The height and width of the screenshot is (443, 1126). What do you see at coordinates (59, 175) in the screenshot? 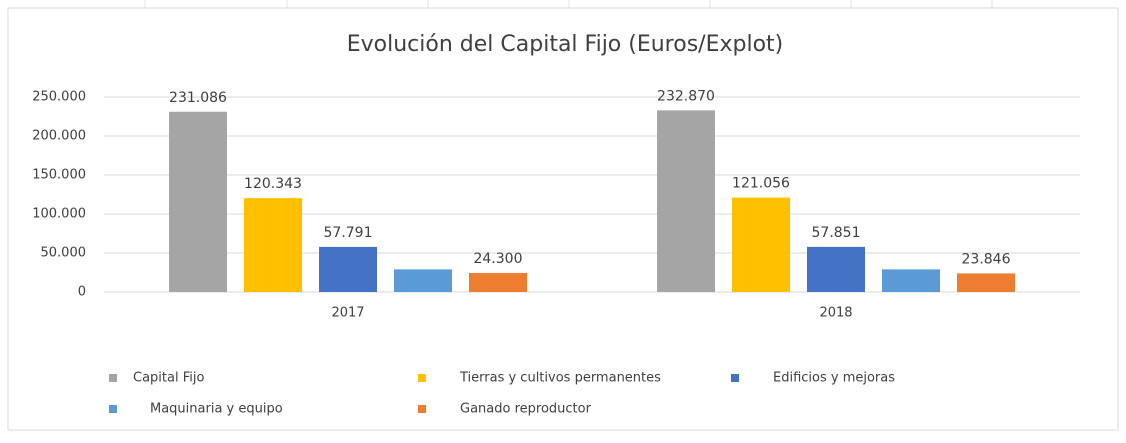
I see `y-tick-label: 150.000` at bounding box center [59, 175].